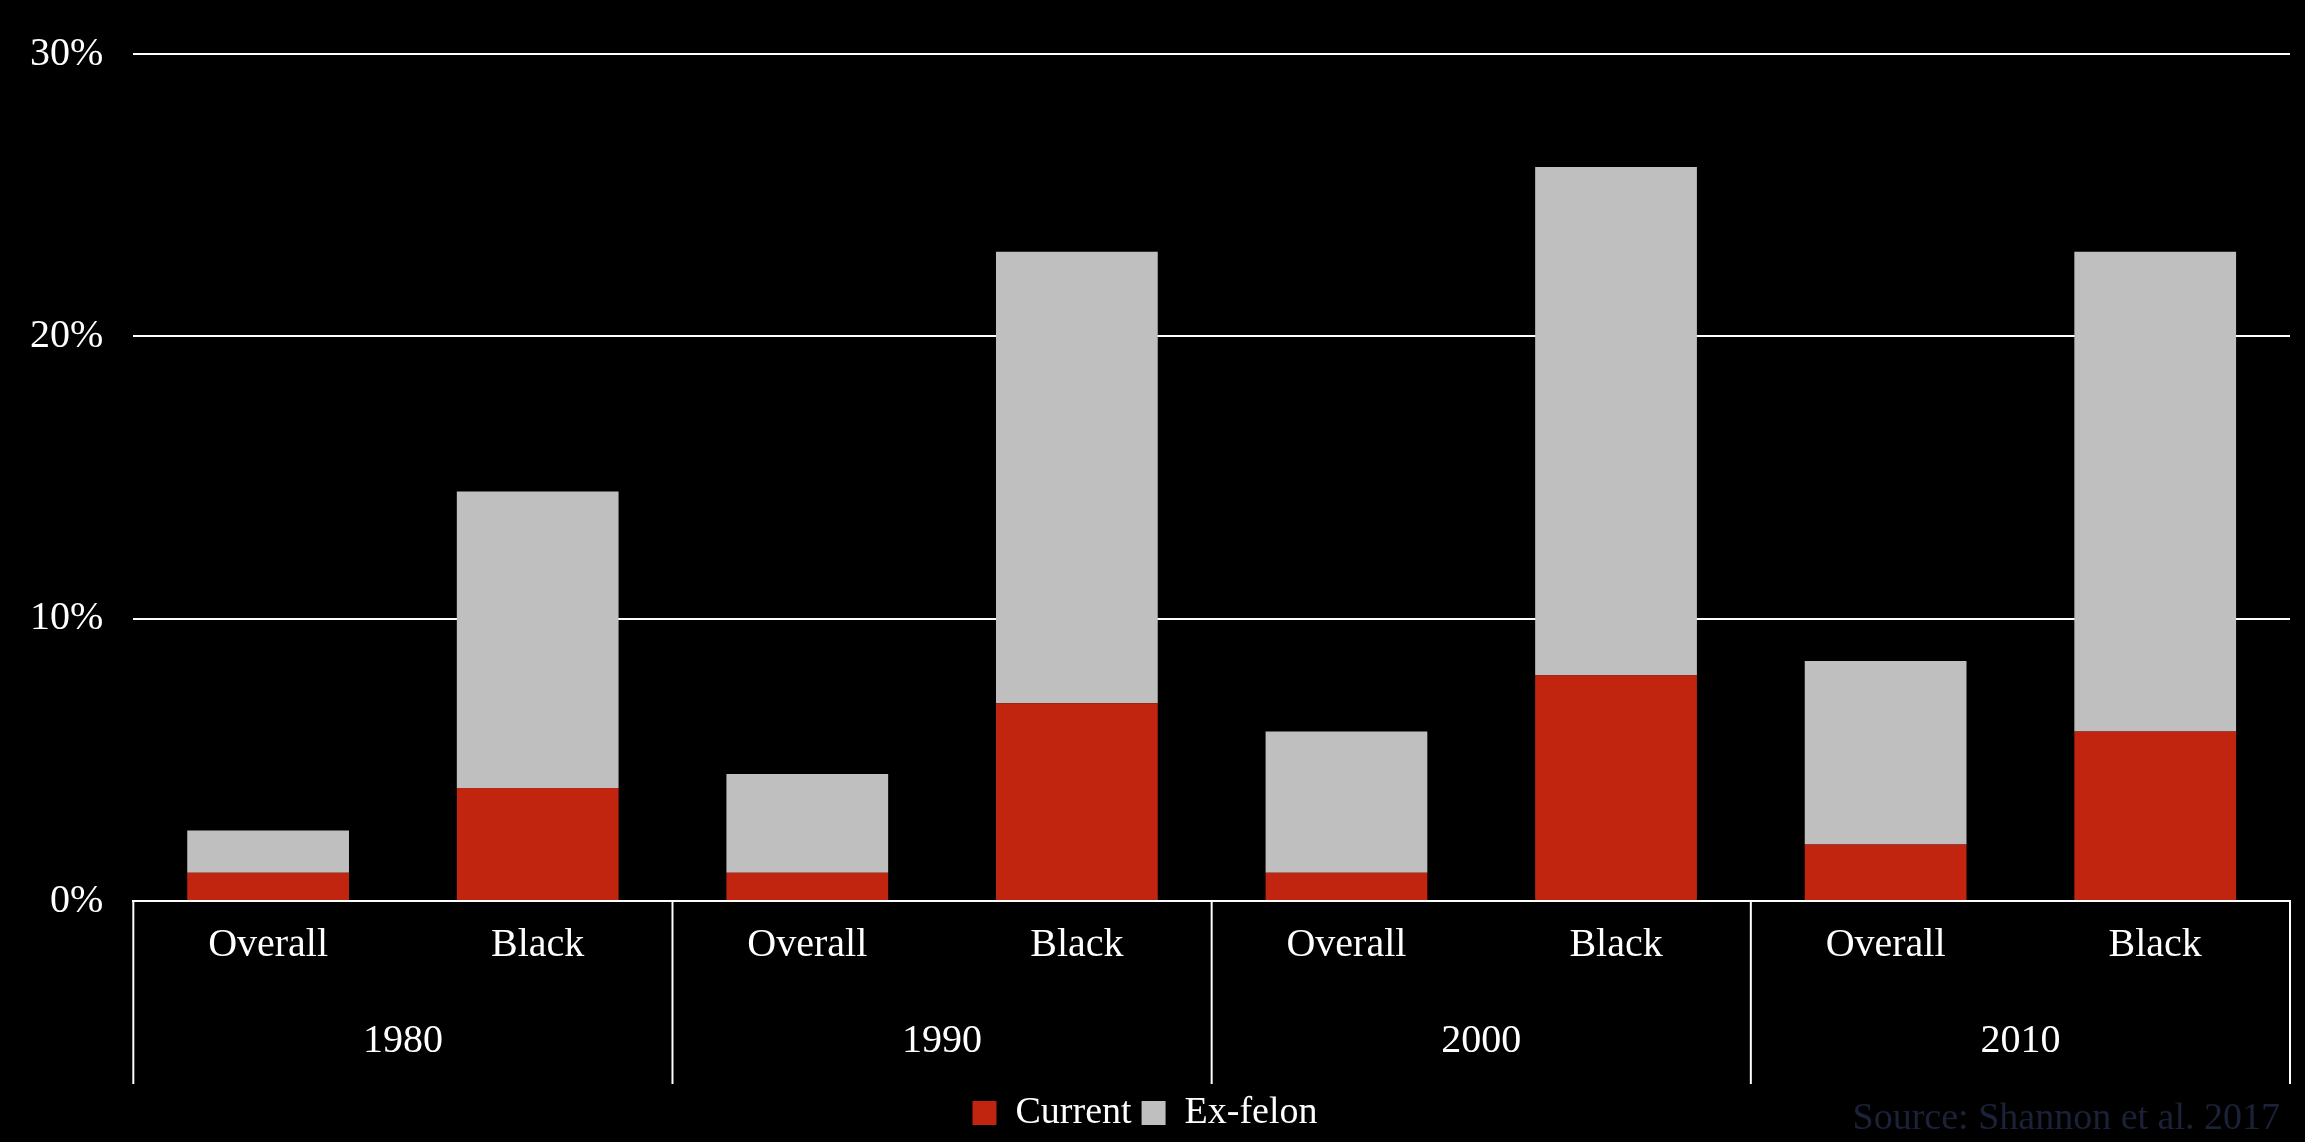  I want to click on text: 2010, so click(2020, 1038).